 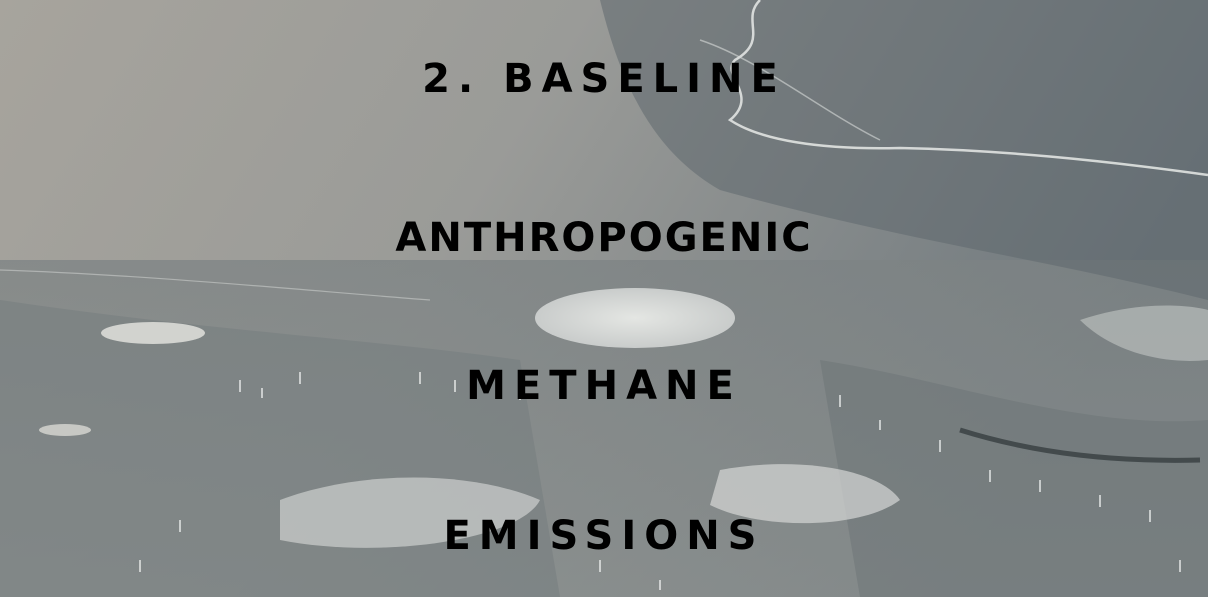 I want to click on title-line-4: EMISSIONS, so click(x=604, y=536).